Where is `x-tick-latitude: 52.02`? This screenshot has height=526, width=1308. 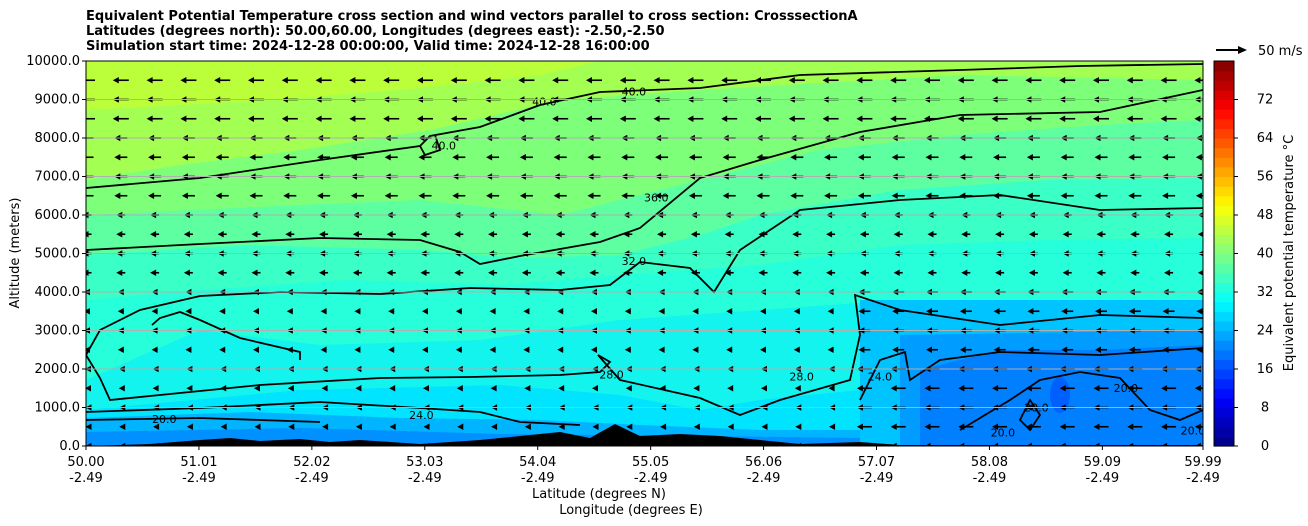 x-tick-latitude: 52.02 is located at coordinates (311, 462).